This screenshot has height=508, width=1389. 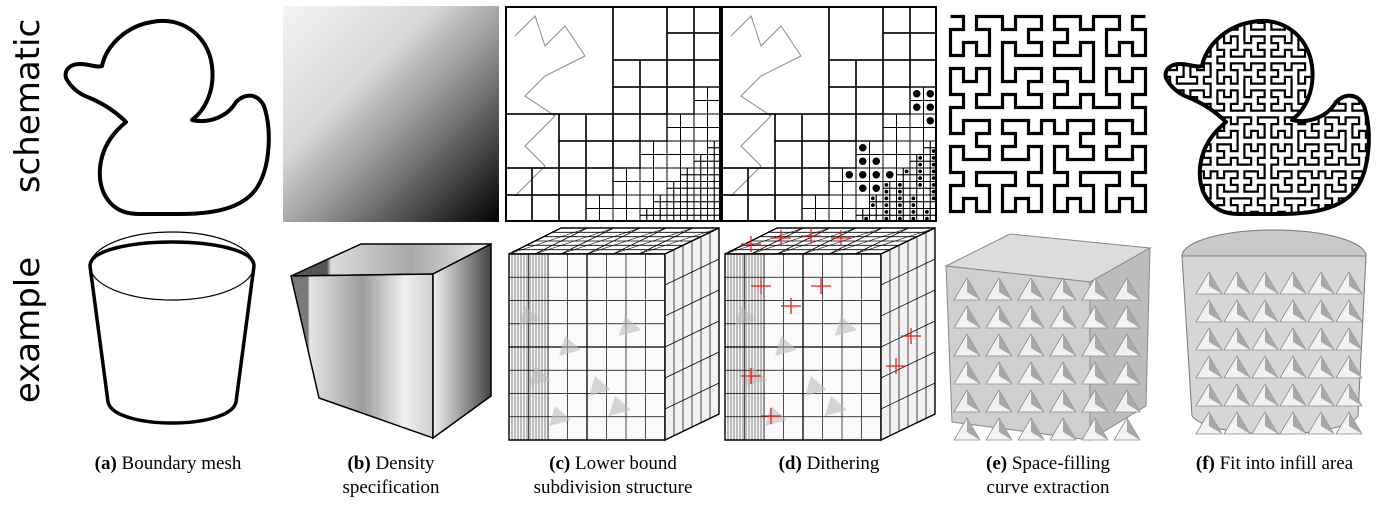 I want to click on panel-d-example-dithering-cube, so click(x=829, y=334).